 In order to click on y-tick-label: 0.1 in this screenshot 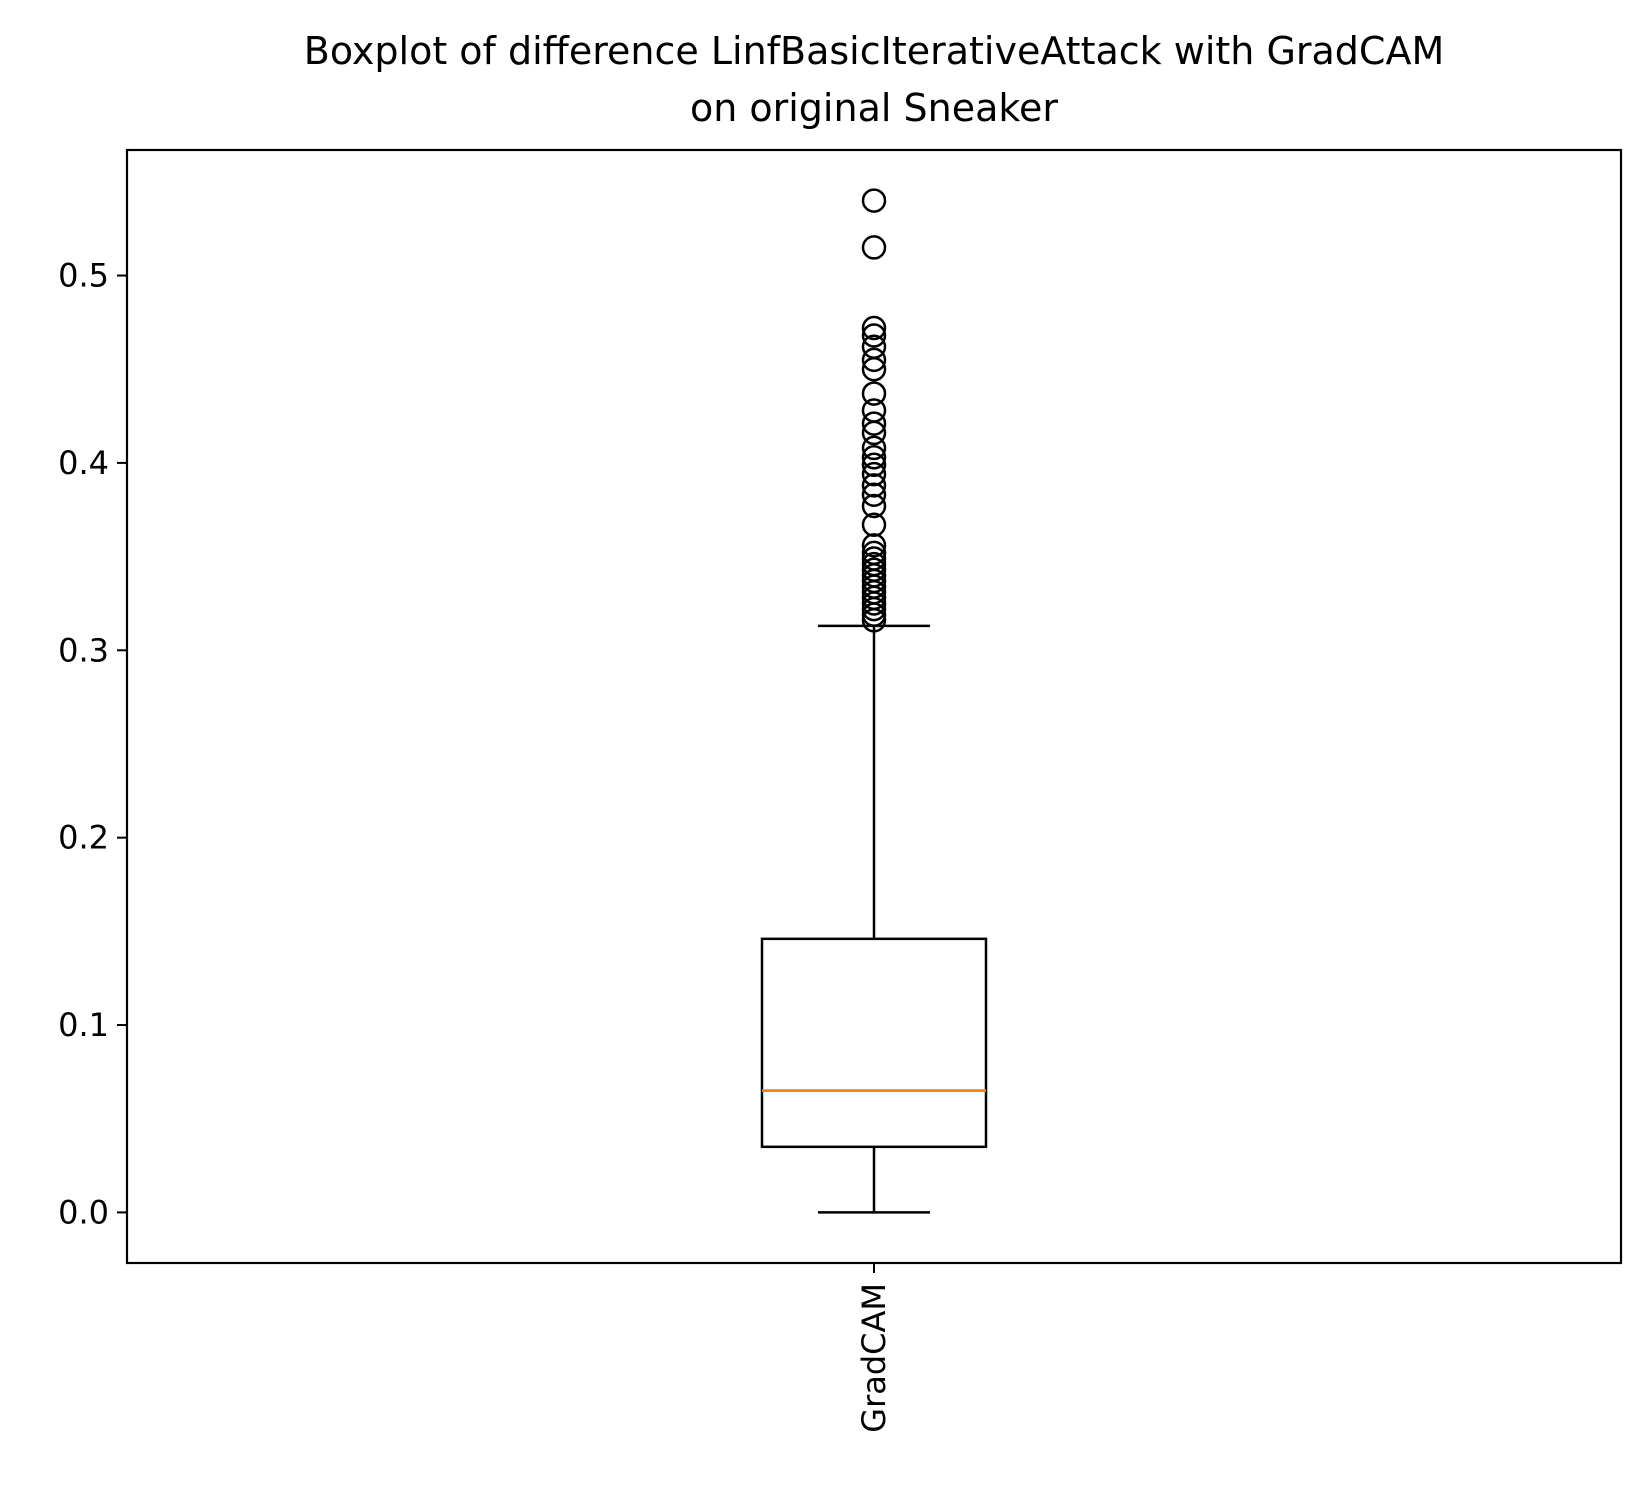, I will do `click(83, 1025)`.